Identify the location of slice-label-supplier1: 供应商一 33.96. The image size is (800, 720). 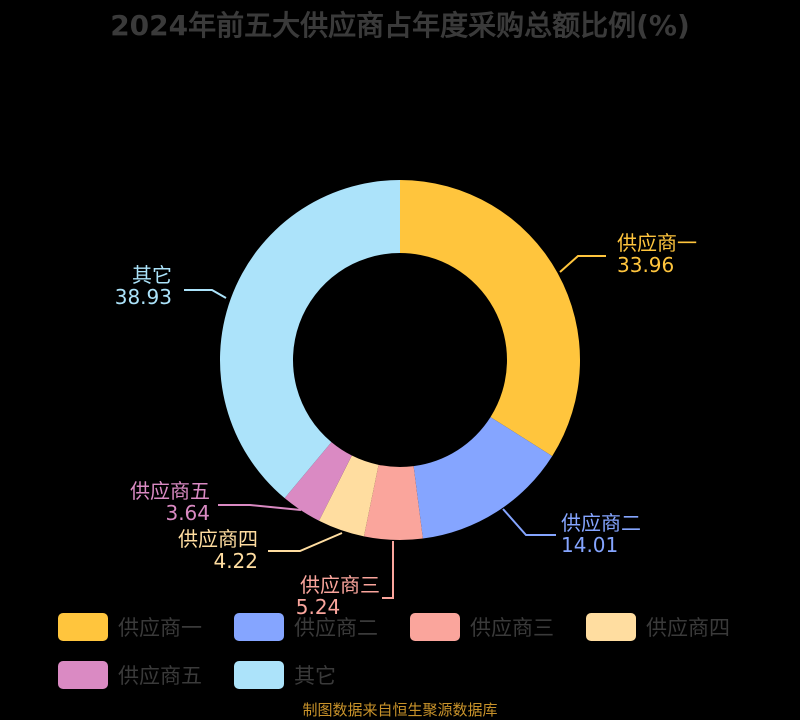
(657, 254).